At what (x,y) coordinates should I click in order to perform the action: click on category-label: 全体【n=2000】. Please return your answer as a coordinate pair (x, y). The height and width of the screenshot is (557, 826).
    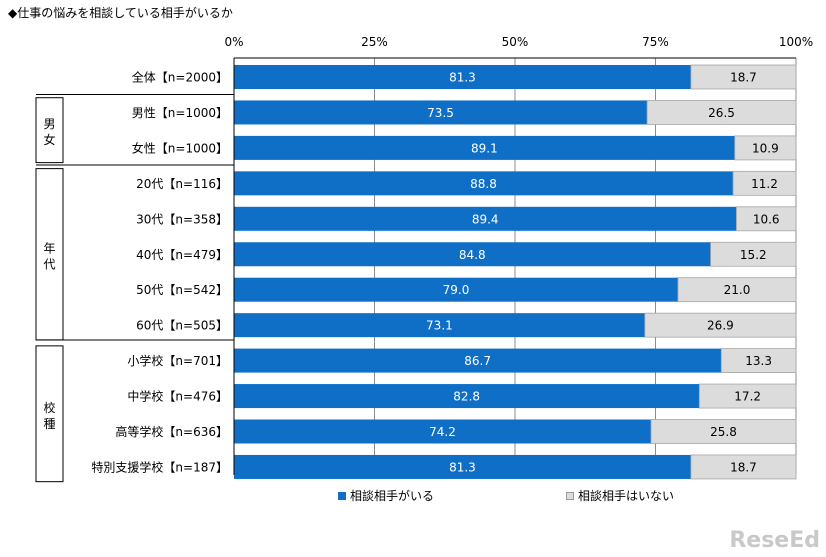
    Looking at the image, I should click on (180, 77).